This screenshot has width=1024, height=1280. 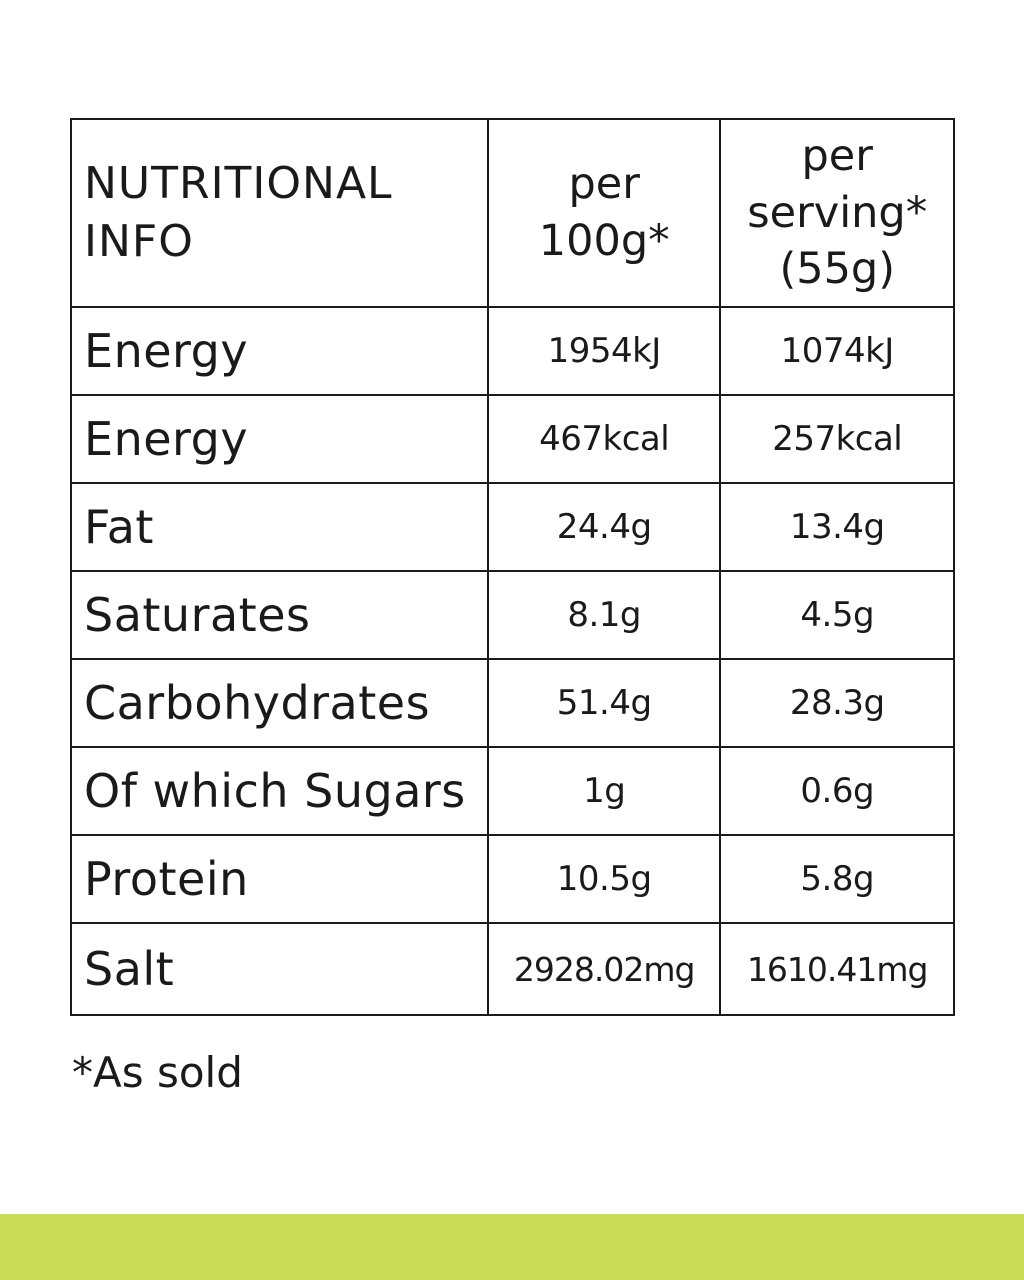 I want to click on accent-bar, so click(x=512, y=1247).